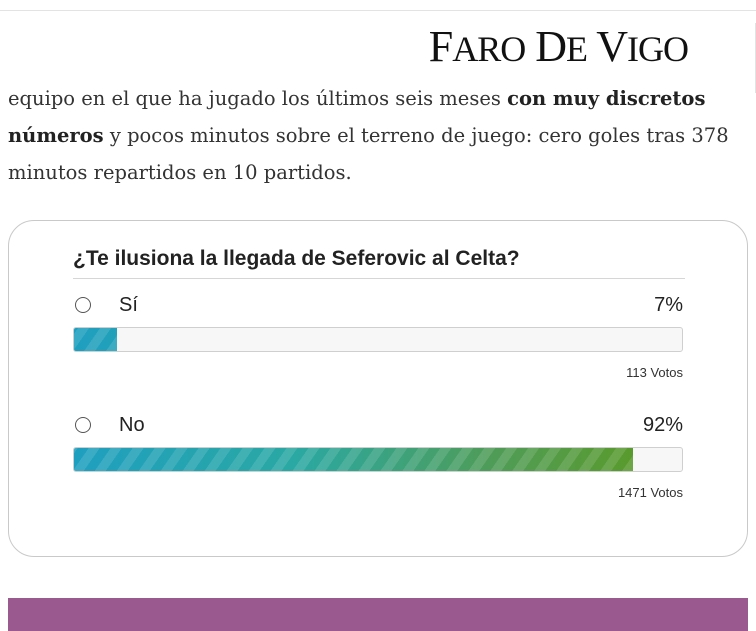 This screenshot has height=631, width=756. What do you see at coordinates (668, 305) in the screenshot?
I see `option-percent-si: 7%` at bounding box center [668, 305].